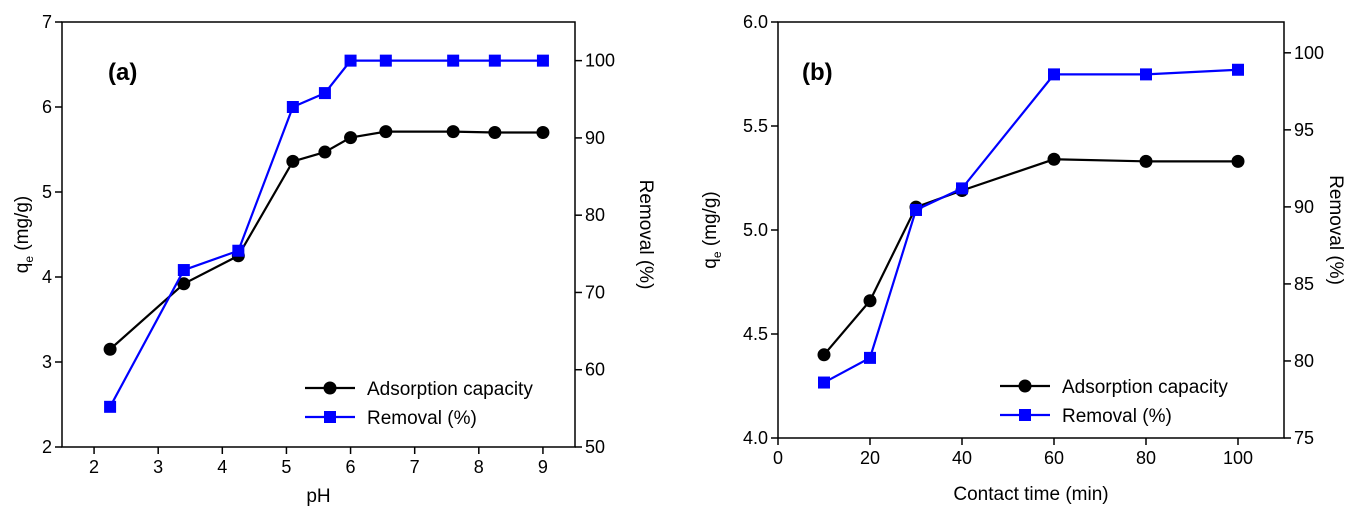 The image size is (1352, 509). Describe the element at coordinates (415, 467) in the screenshot. I see `x-tick-label: 7` at that location.